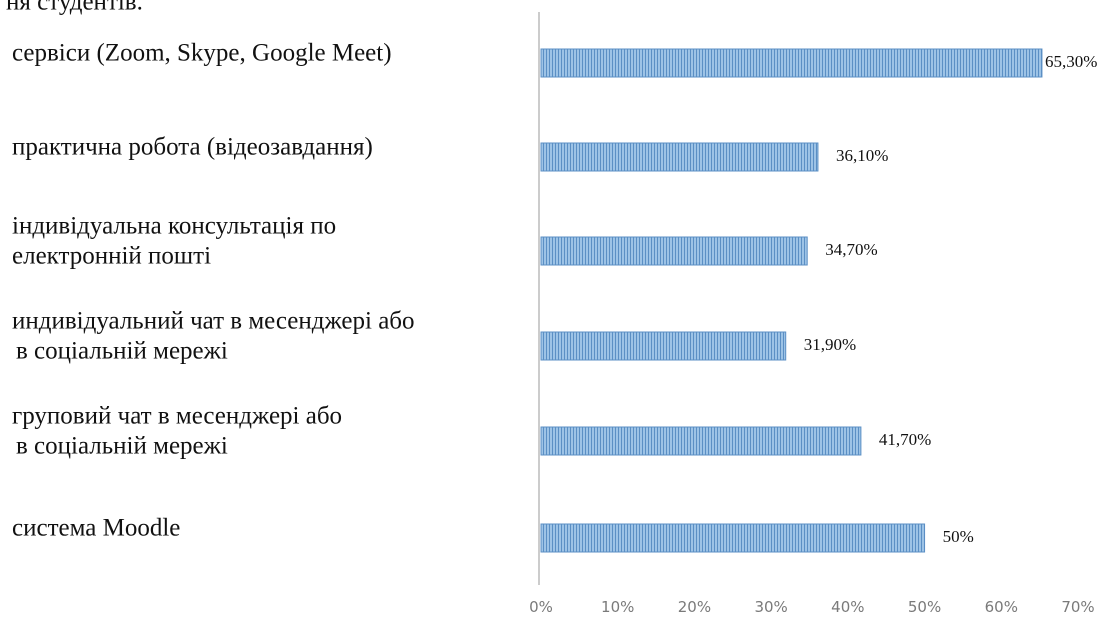 The width and height of the screenshot is (1119, 625). What do you see at coordinates (111, 256) in the screenshot?
I see `category-label-2-1: електронній пошті` at bounding box center [111, 256].